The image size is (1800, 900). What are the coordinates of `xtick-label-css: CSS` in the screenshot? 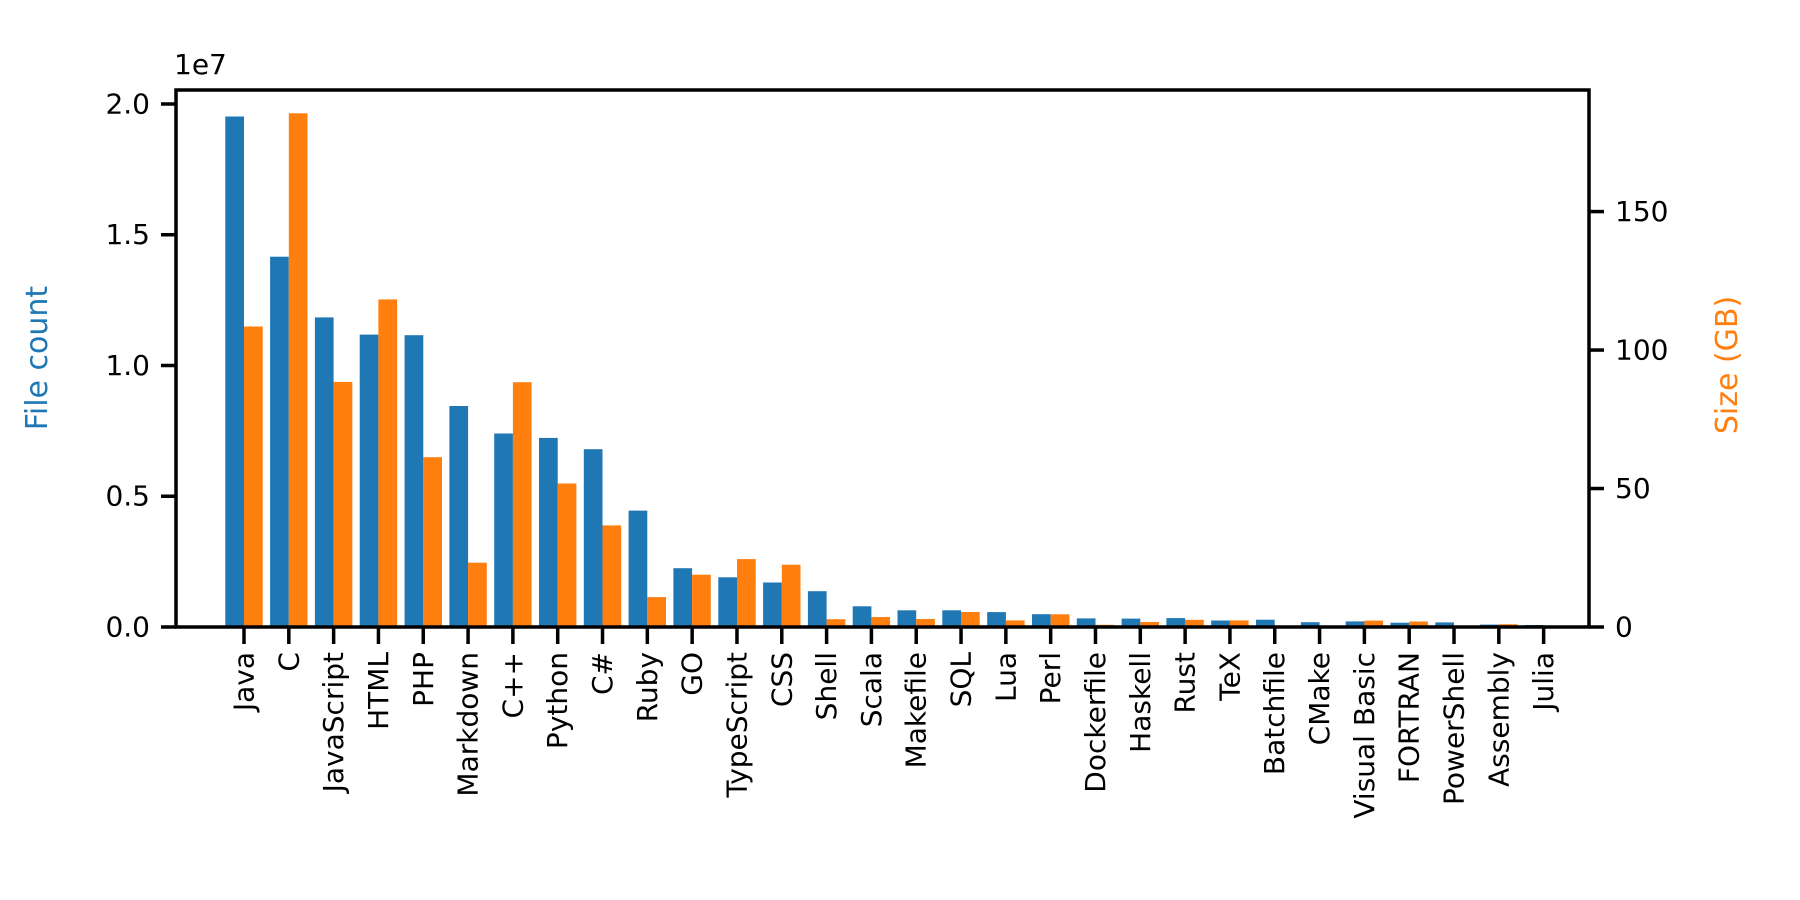 It's located at (781, 679).